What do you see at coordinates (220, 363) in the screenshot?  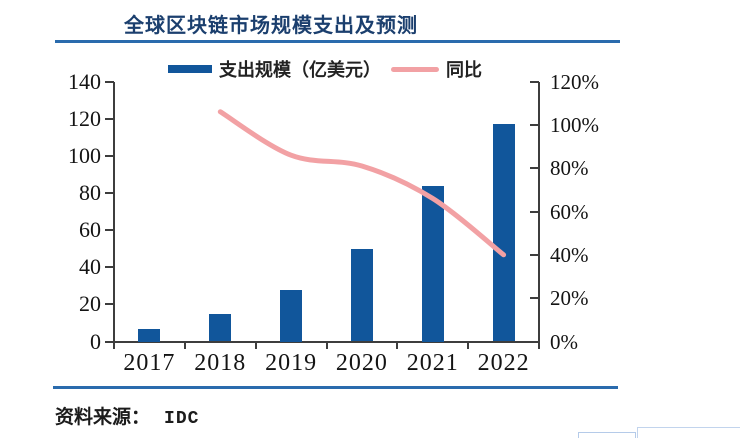 I see `x-axis-category-label: 2018` at bounding box center [220, 363].